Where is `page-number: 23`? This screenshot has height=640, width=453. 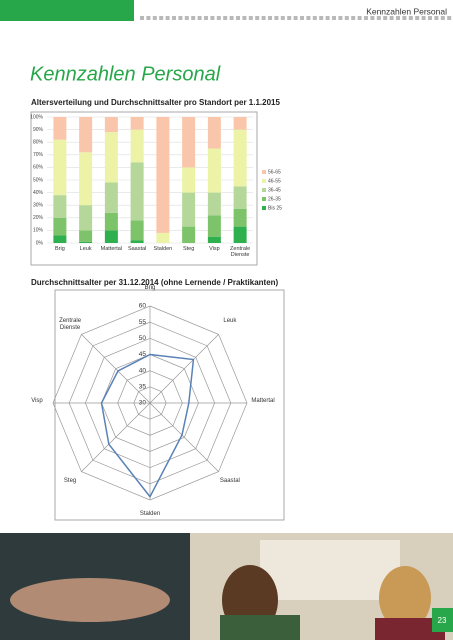
page-number: 23 is located at coordinates (442, 620).